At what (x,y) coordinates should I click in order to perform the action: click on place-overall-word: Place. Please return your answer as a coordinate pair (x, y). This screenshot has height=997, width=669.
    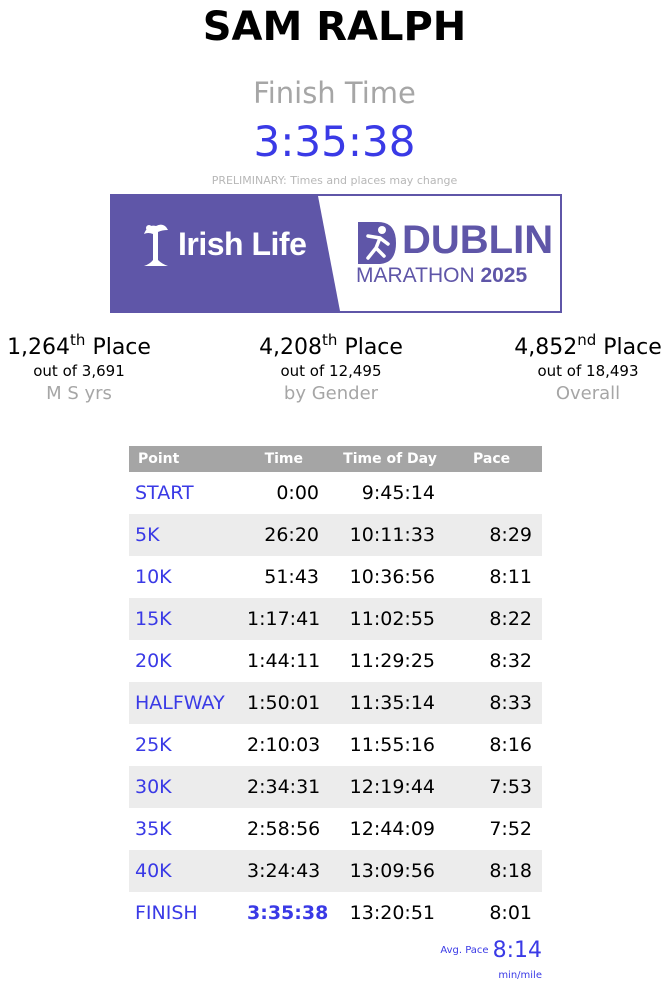
    Looking at the image, I should click on (632, 347).